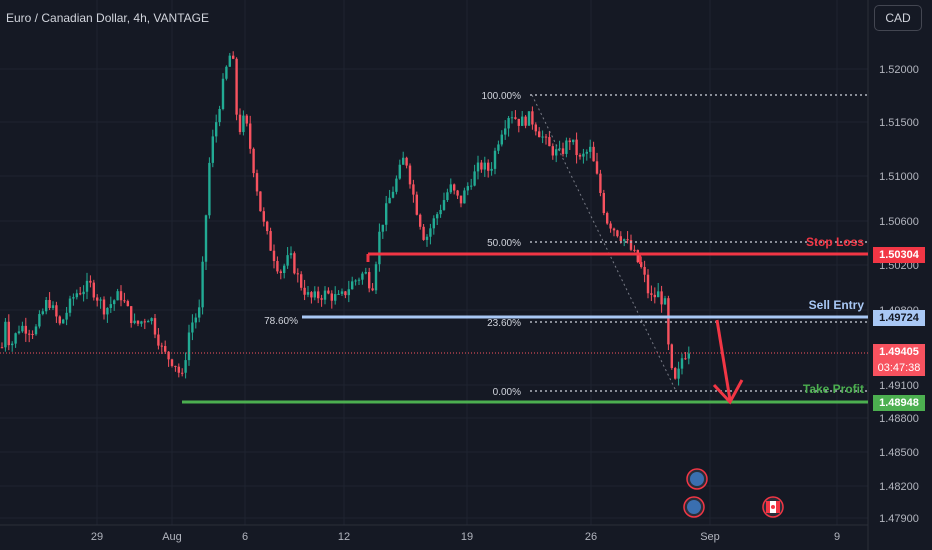  I want to click on time-tick-label: 12, so click(344, 537).